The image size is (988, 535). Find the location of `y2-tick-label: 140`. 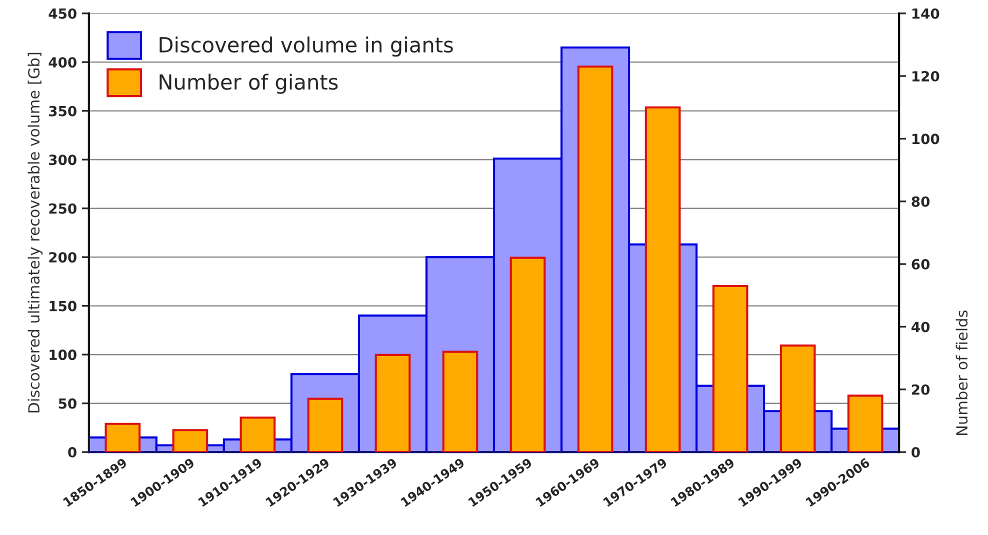

y2-tick-label: 140 is located at coordinates (926, 13).